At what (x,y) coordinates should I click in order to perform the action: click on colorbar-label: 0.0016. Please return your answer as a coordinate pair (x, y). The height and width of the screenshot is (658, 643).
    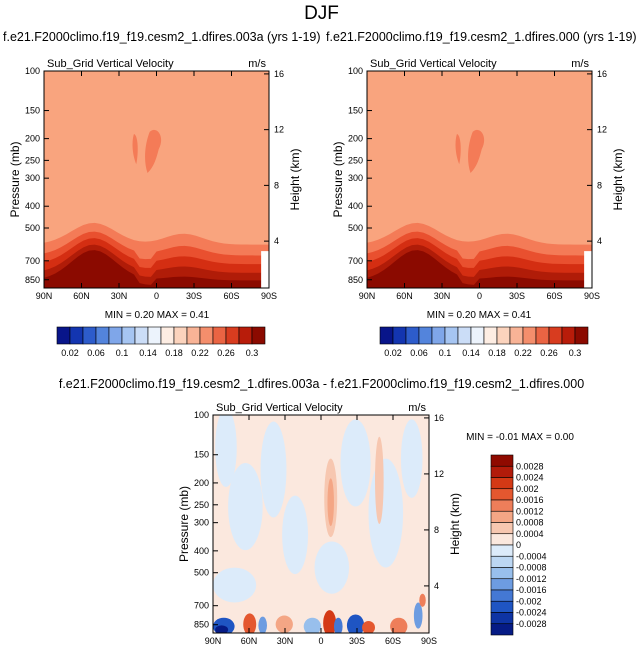
    Looking at the image, I should click on (530, 500).